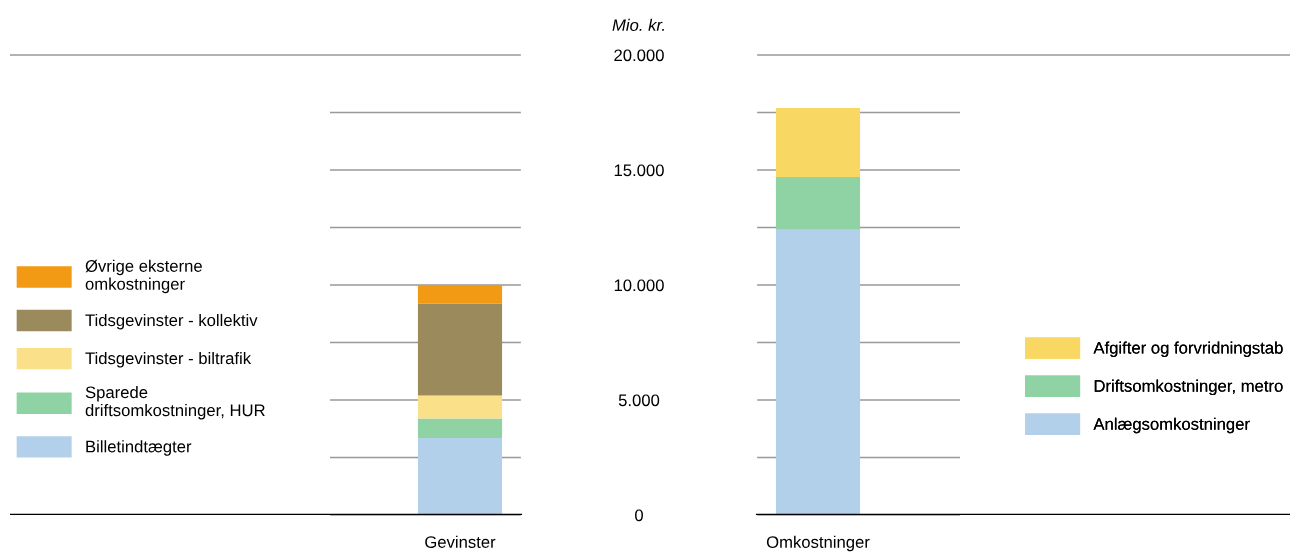 The height and width of the screenshot is (553, 1302). What do you see at coordinates (143, 276) in the screenshot?
I see `legend-label: Øvrige eksterne omkostninger` at bounding box center [143, 276].